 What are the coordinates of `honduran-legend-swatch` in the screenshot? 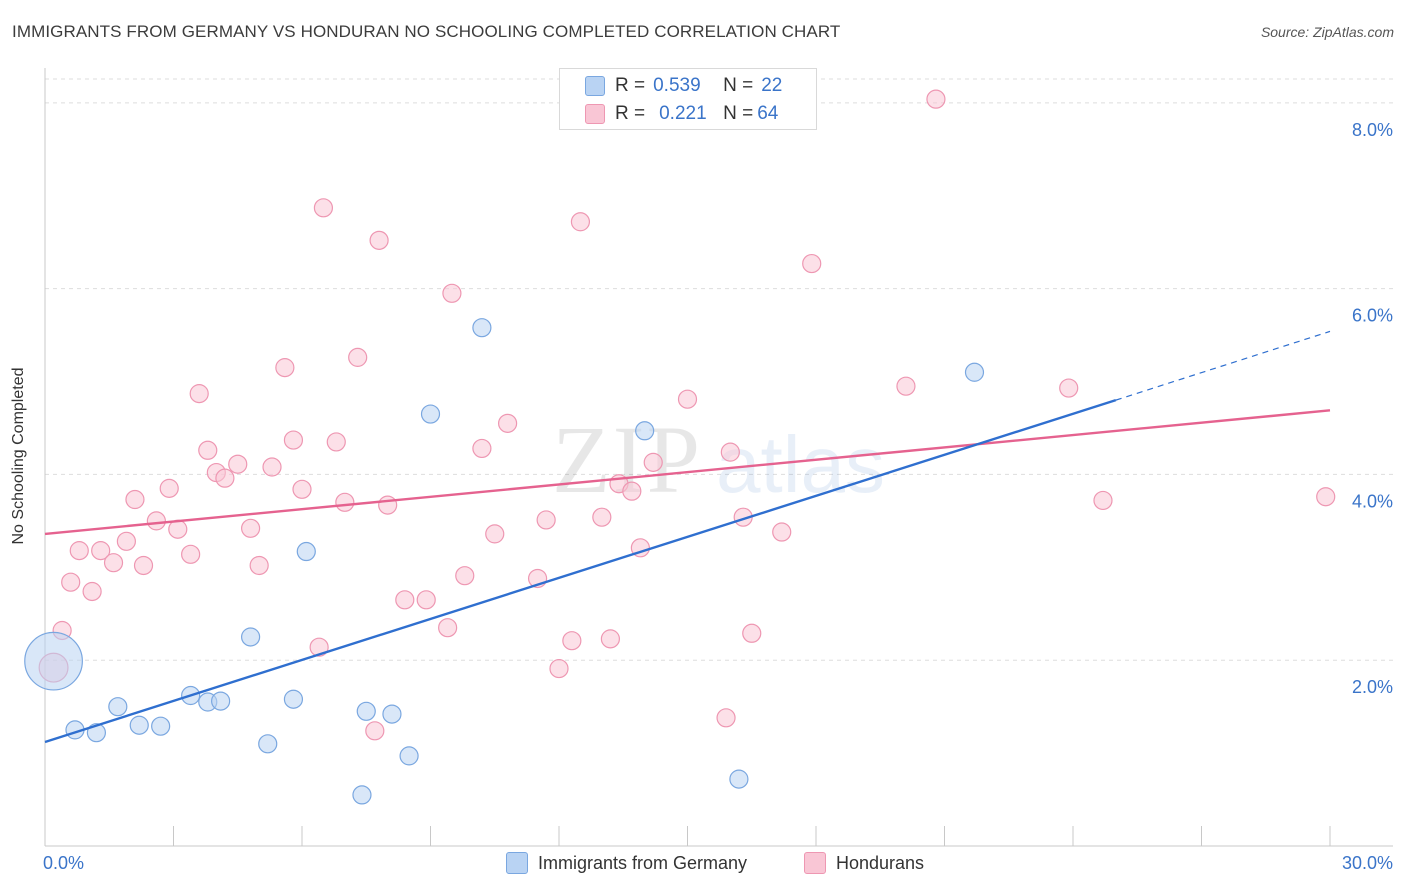 It's located at (815, 863).